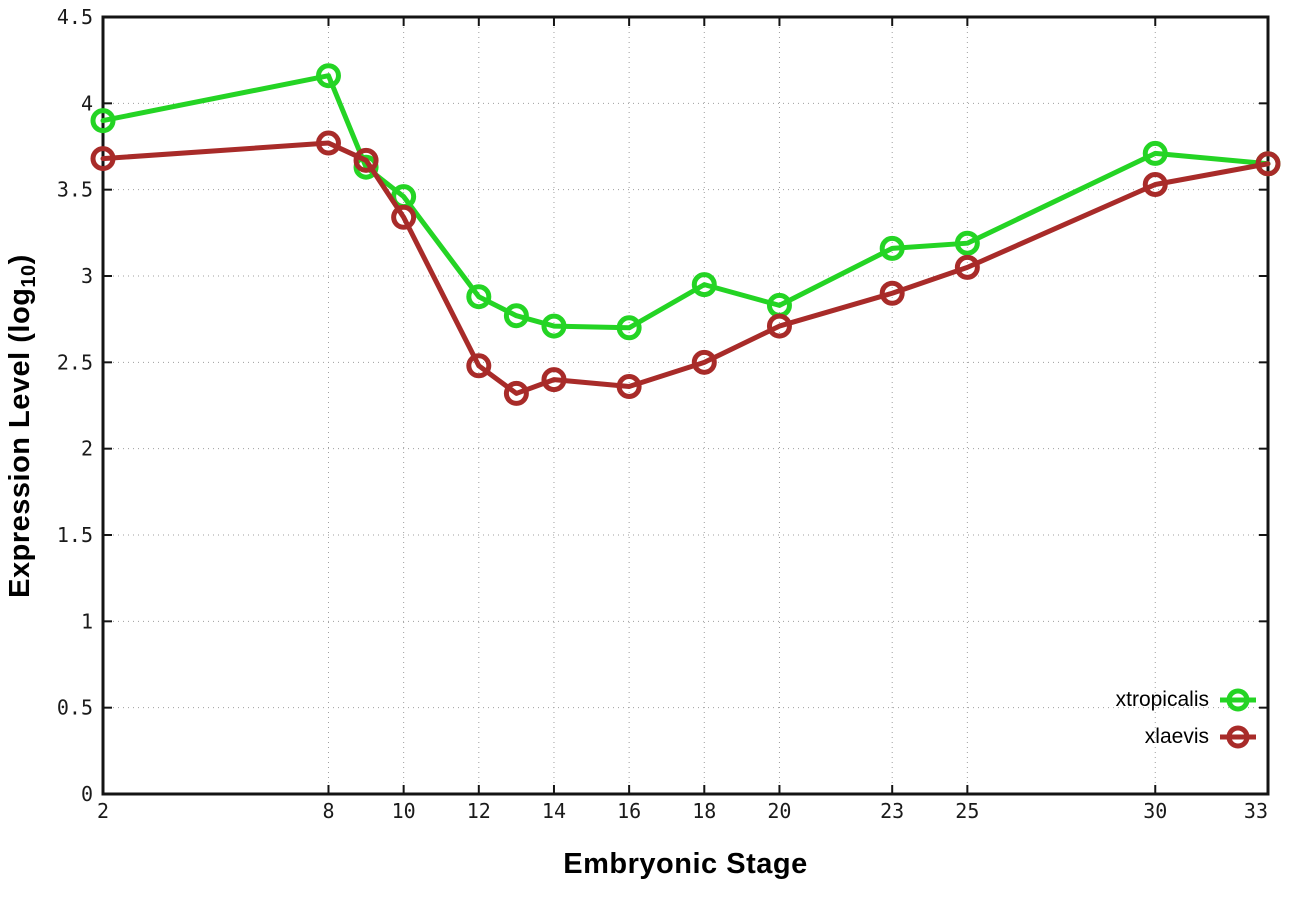 The height and width of the screenshot is (907, 1296). I want to click on y-axis-title: Expression Level (log10), so click(22, 426).